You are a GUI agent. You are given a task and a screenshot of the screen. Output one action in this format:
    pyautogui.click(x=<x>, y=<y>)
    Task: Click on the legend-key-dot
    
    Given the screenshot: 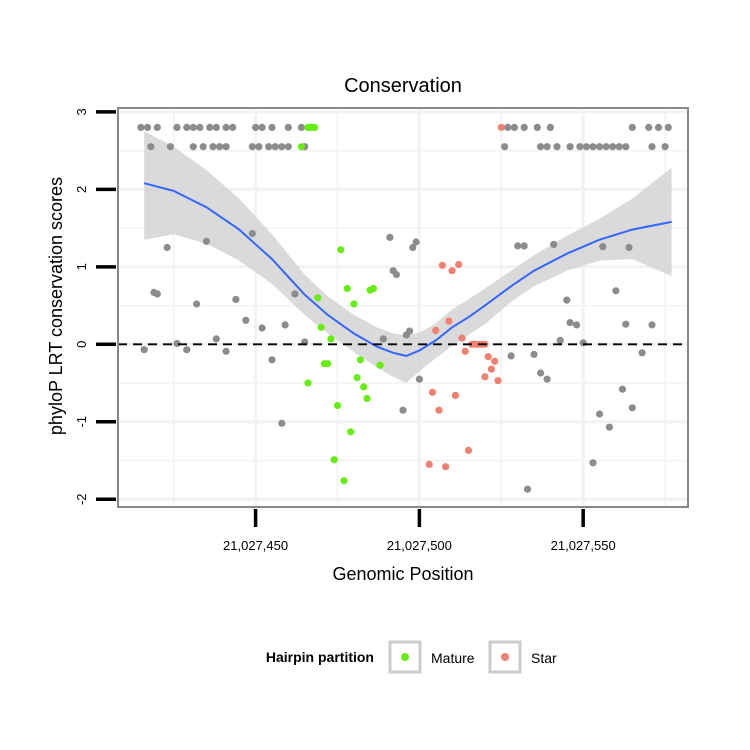 What is the action you would take?
    pyautogui.click(x=505, y=657)
    